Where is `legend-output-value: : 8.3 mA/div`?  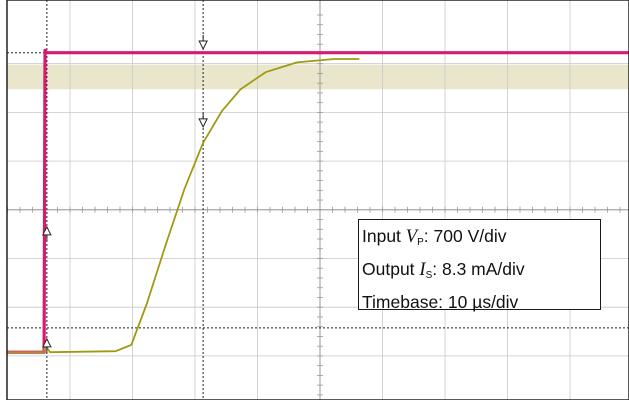
legend-output-value: : 8.3 mA/div is located at coordinates (478, 269).